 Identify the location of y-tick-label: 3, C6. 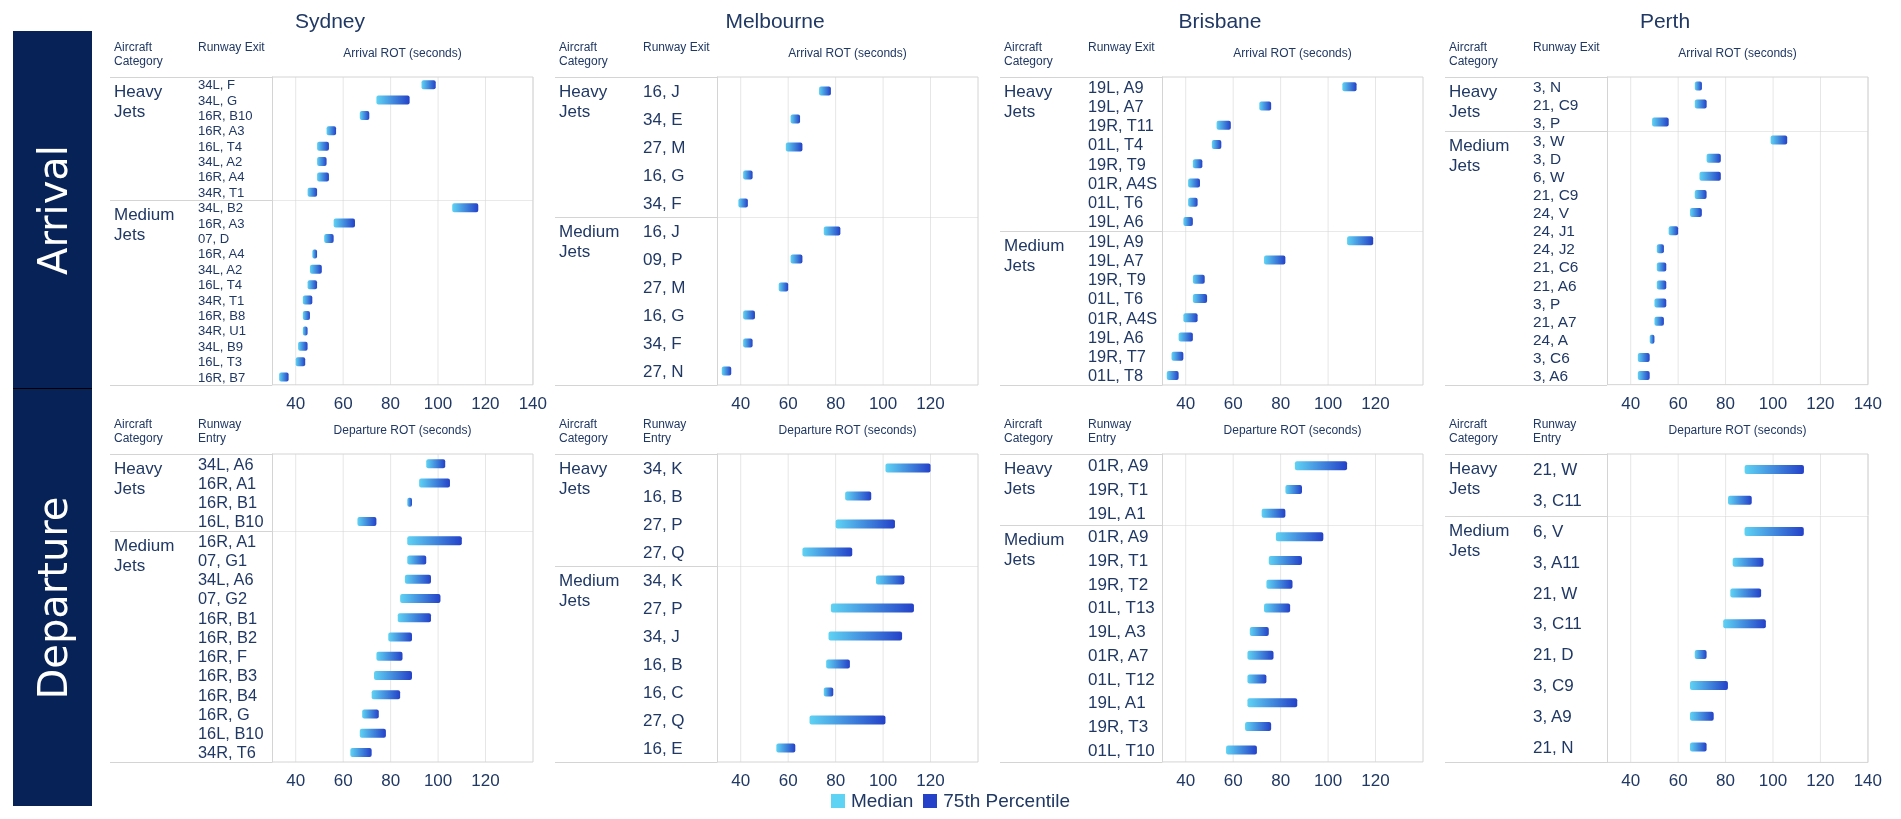
(1551, 358).